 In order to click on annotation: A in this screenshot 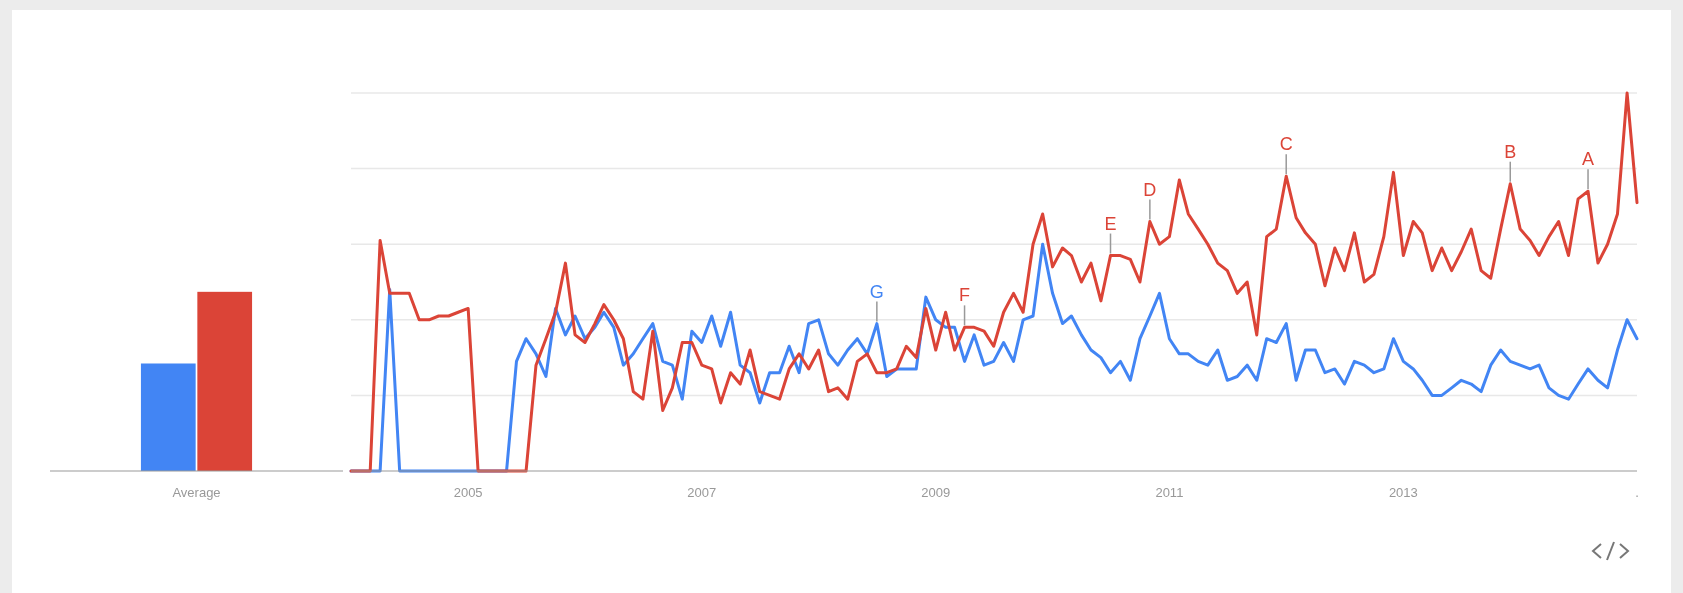, I will do `click(1588, 159)`.